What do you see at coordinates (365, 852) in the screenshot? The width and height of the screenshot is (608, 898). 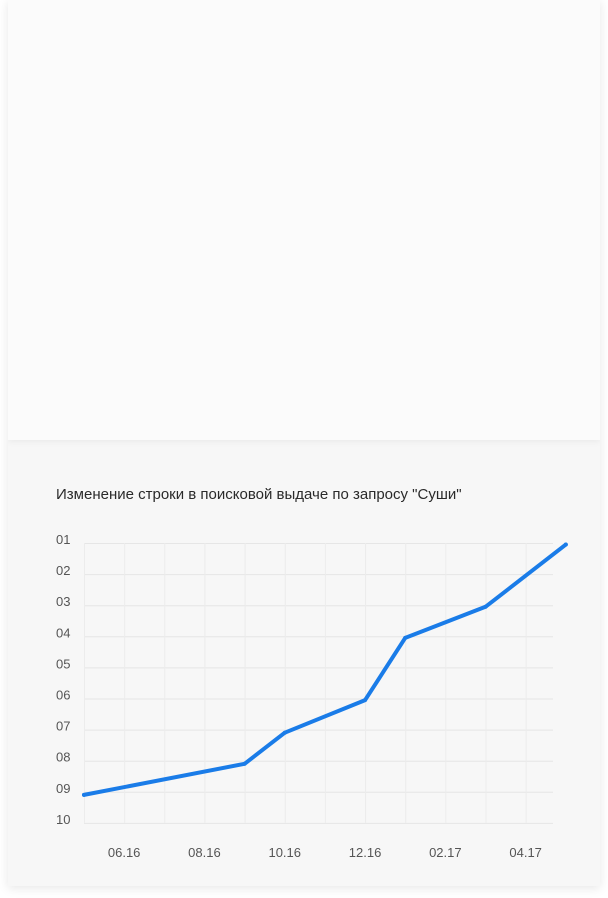 I see `x-tick-label: 12.16` at bounding box center [365, 852].